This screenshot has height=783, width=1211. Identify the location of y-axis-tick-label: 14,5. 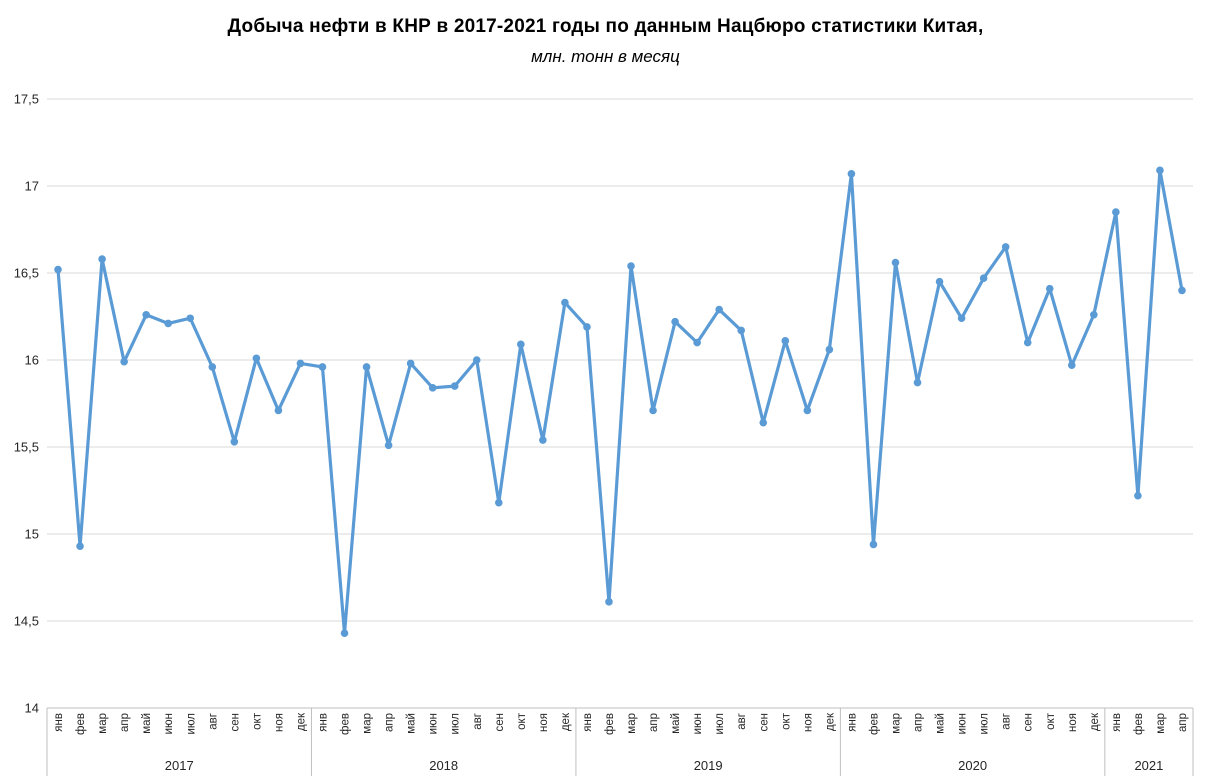
(26, 621).